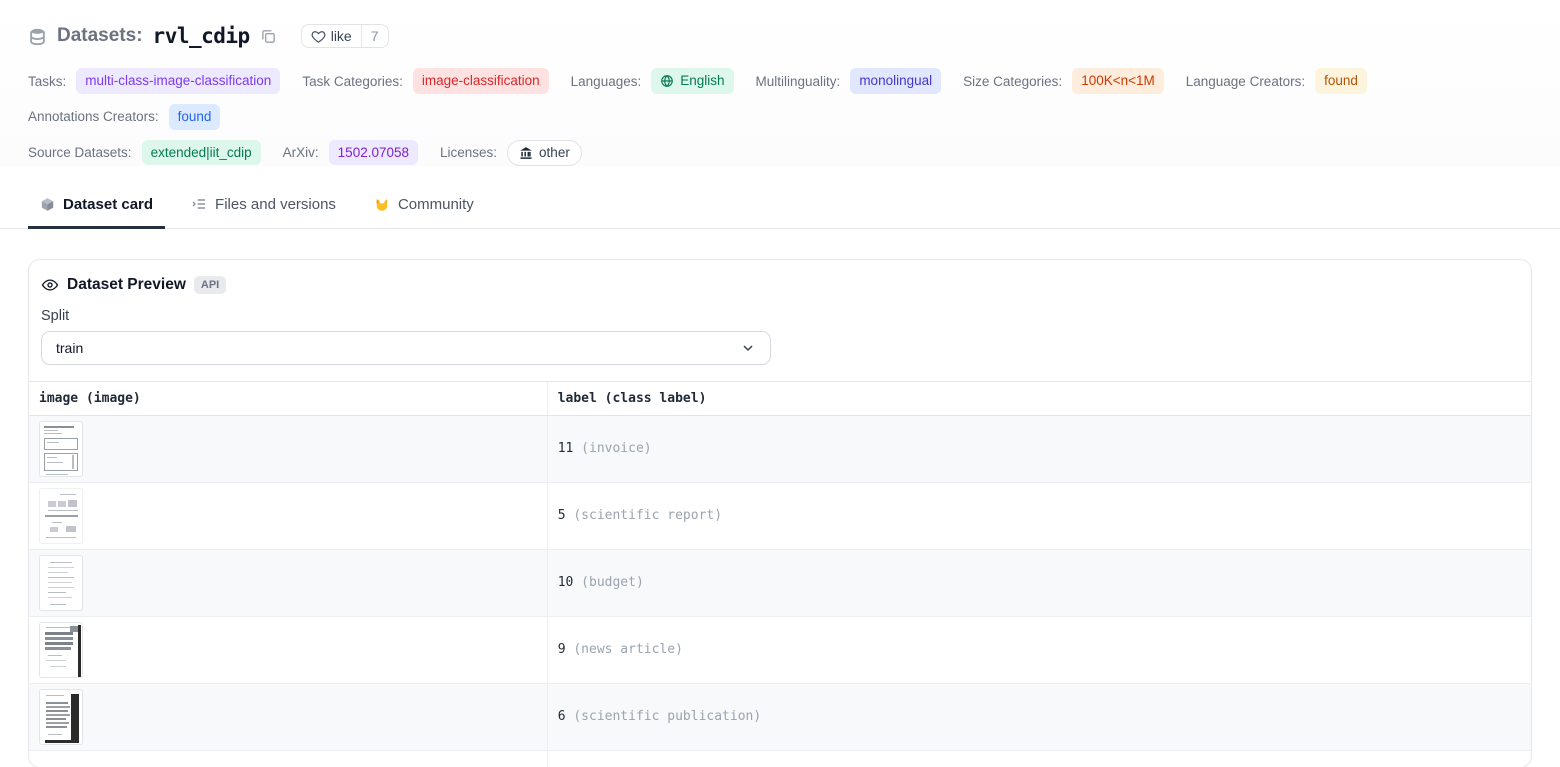  I want to click on table-header-row: image (image) label (class label), so click(780, 398).